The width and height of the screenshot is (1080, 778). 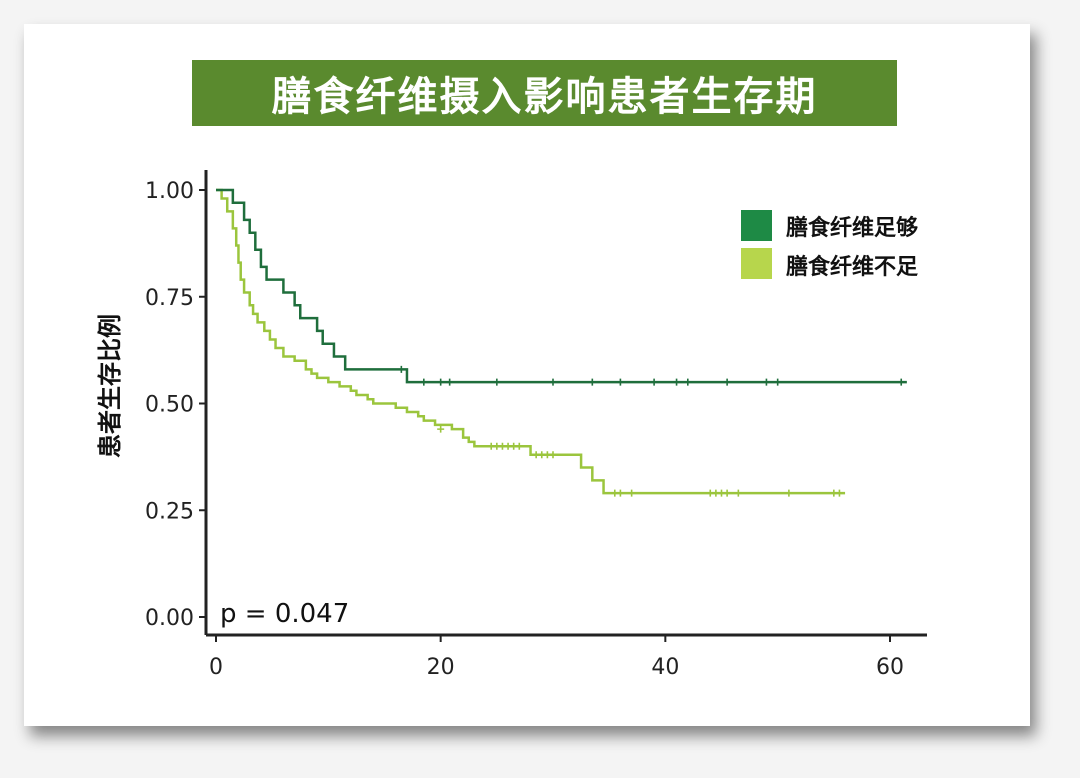 I want to click on legend-label-insufficient: 膳食纤维不足, so click(x=852, y=267).